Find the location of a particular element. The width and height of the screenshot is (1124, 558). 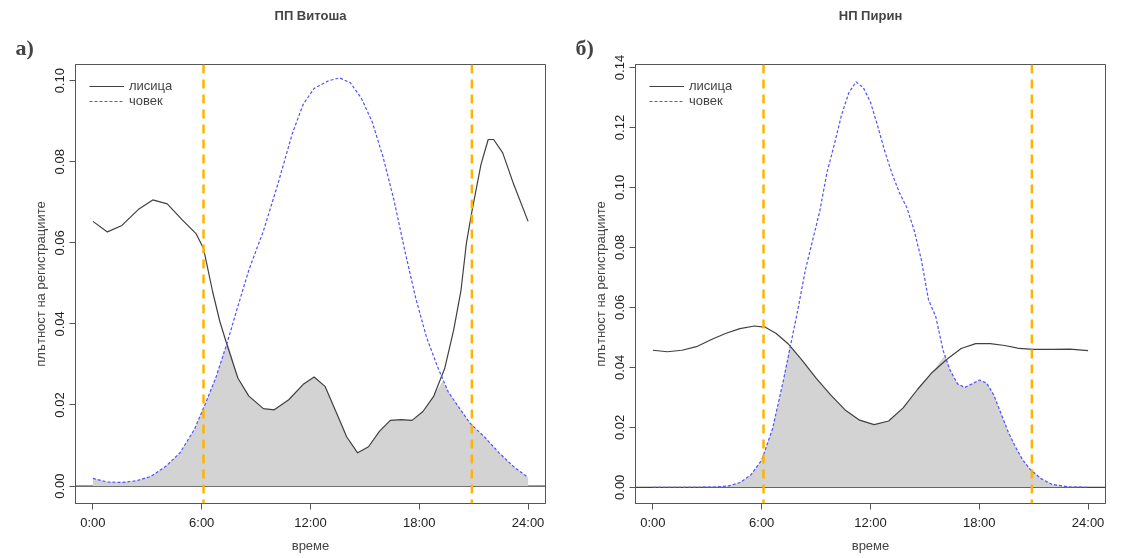

chart-title: ПП Витоша is located at coordinates (311, 15).